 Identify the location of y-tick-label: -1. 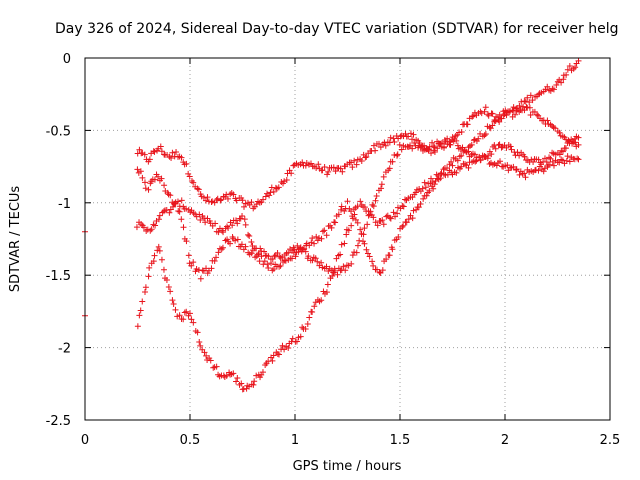
(64, 204).